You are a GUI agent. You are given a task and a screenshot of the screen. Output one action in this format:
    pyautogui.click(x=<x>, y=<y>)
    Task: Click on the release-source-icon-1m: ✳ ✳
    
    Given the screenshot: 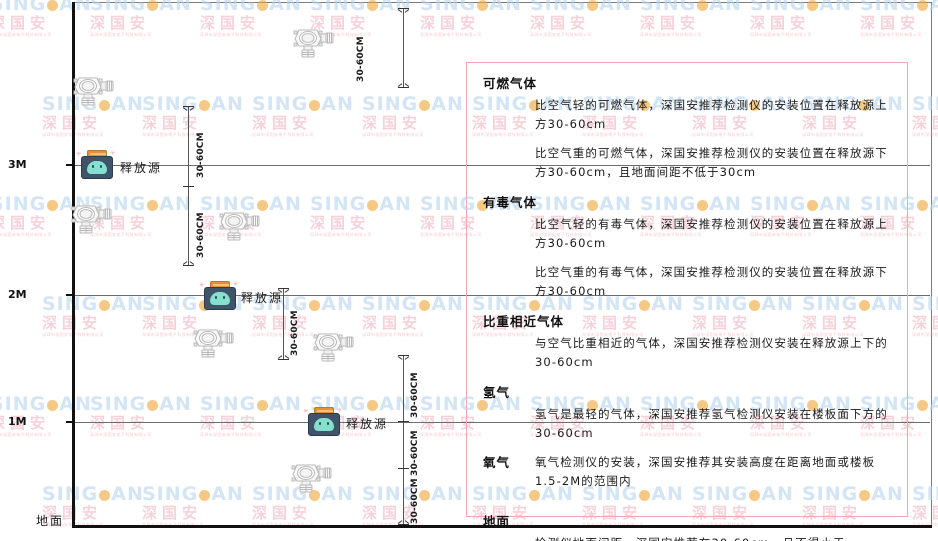 What is the action you would take?
    pyautogui.click(x=322, y=422)
    